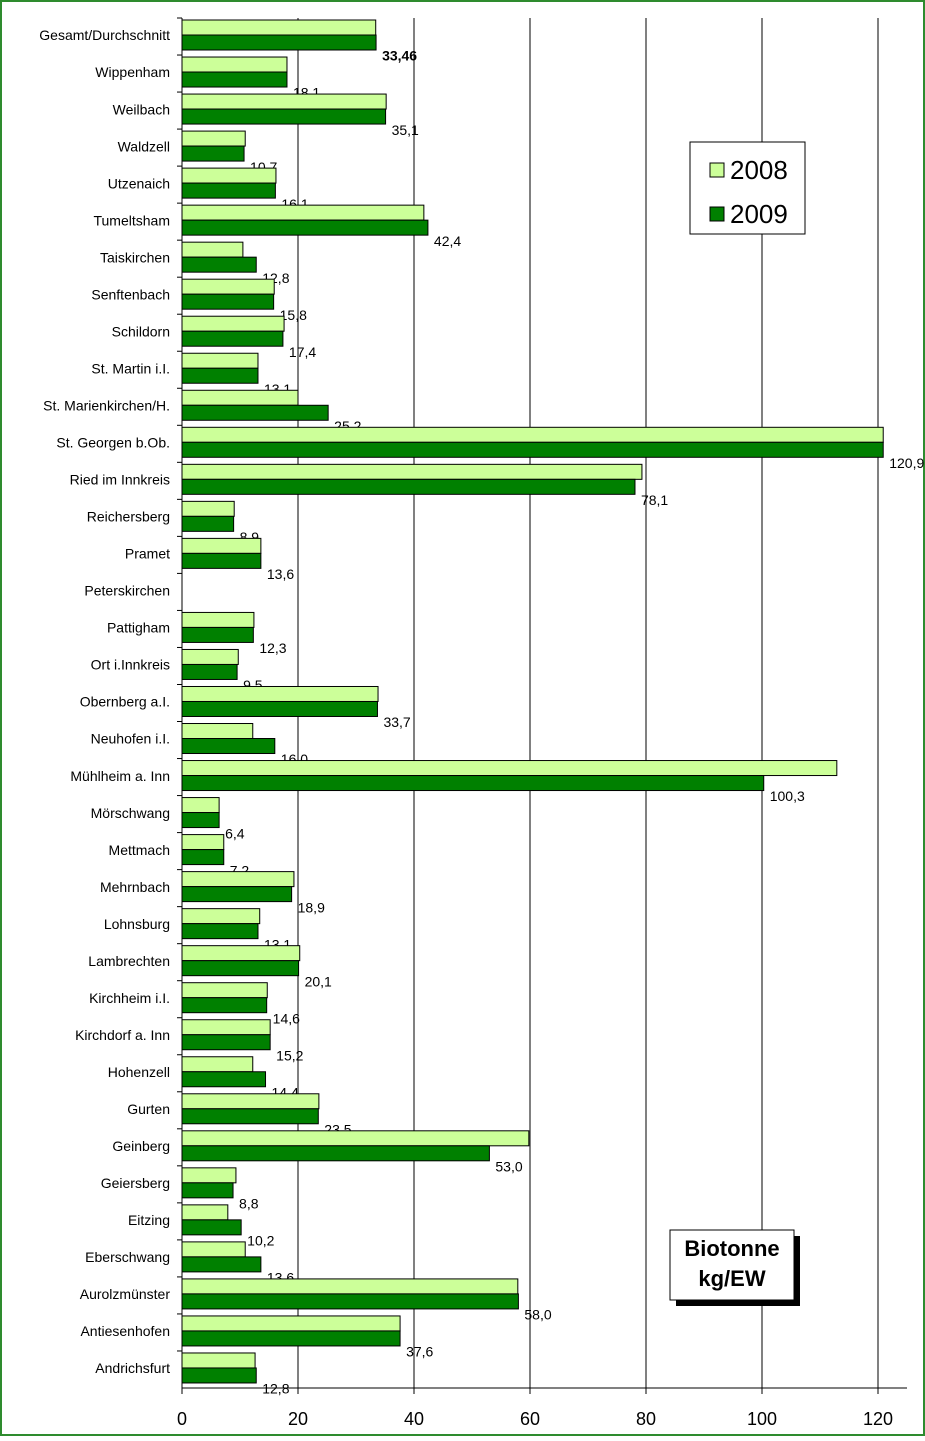  I want to click on legend-box, so click(747, 188).